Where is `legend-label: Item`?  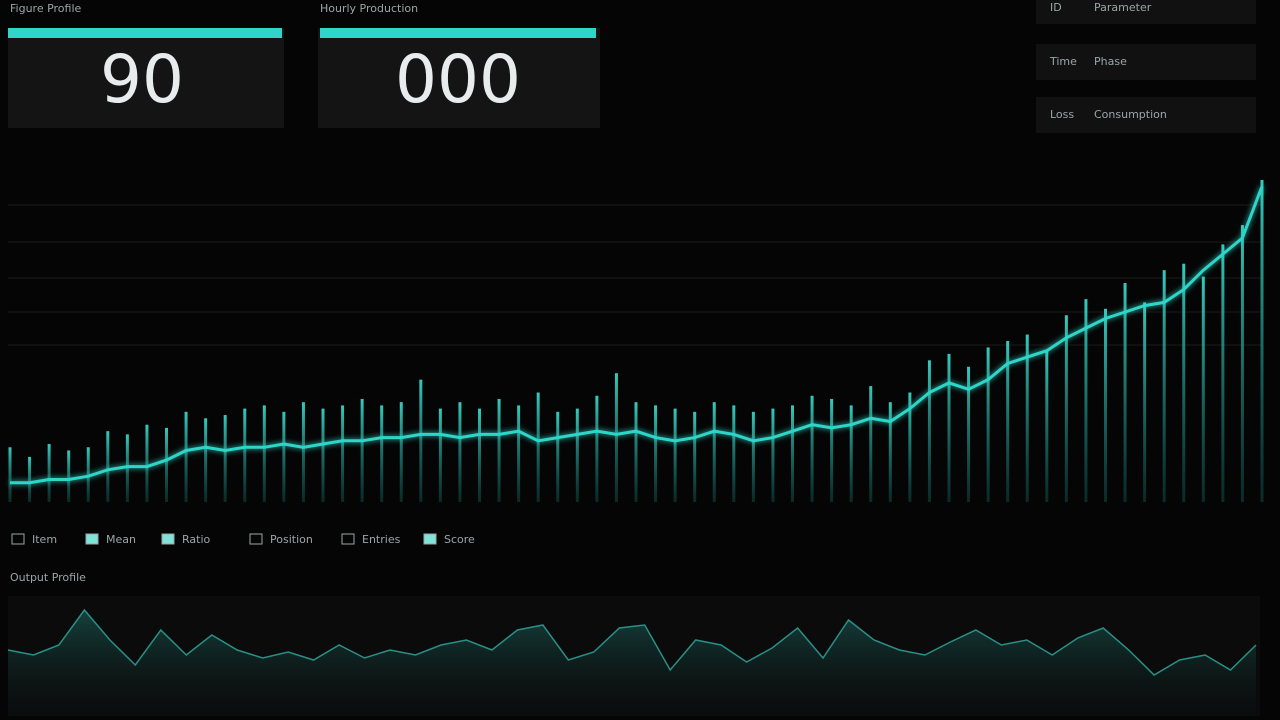
legend-label: Item is located at coordinates (44, 539).